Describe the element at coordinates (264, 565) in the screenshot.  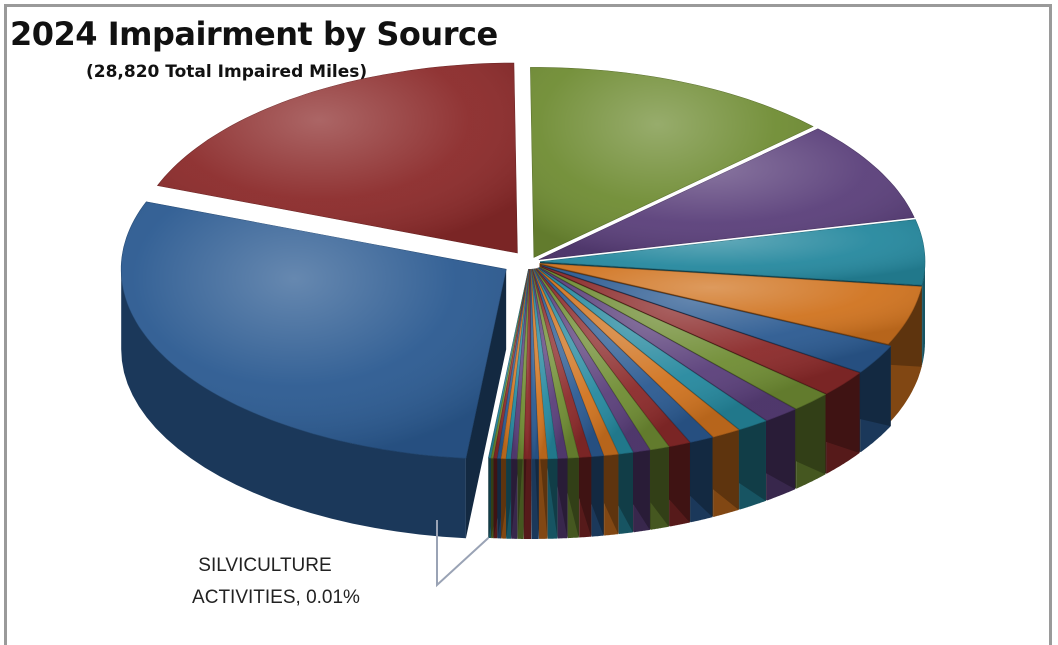
I see `callout-label-line1: SILVICULTURE` at that location.